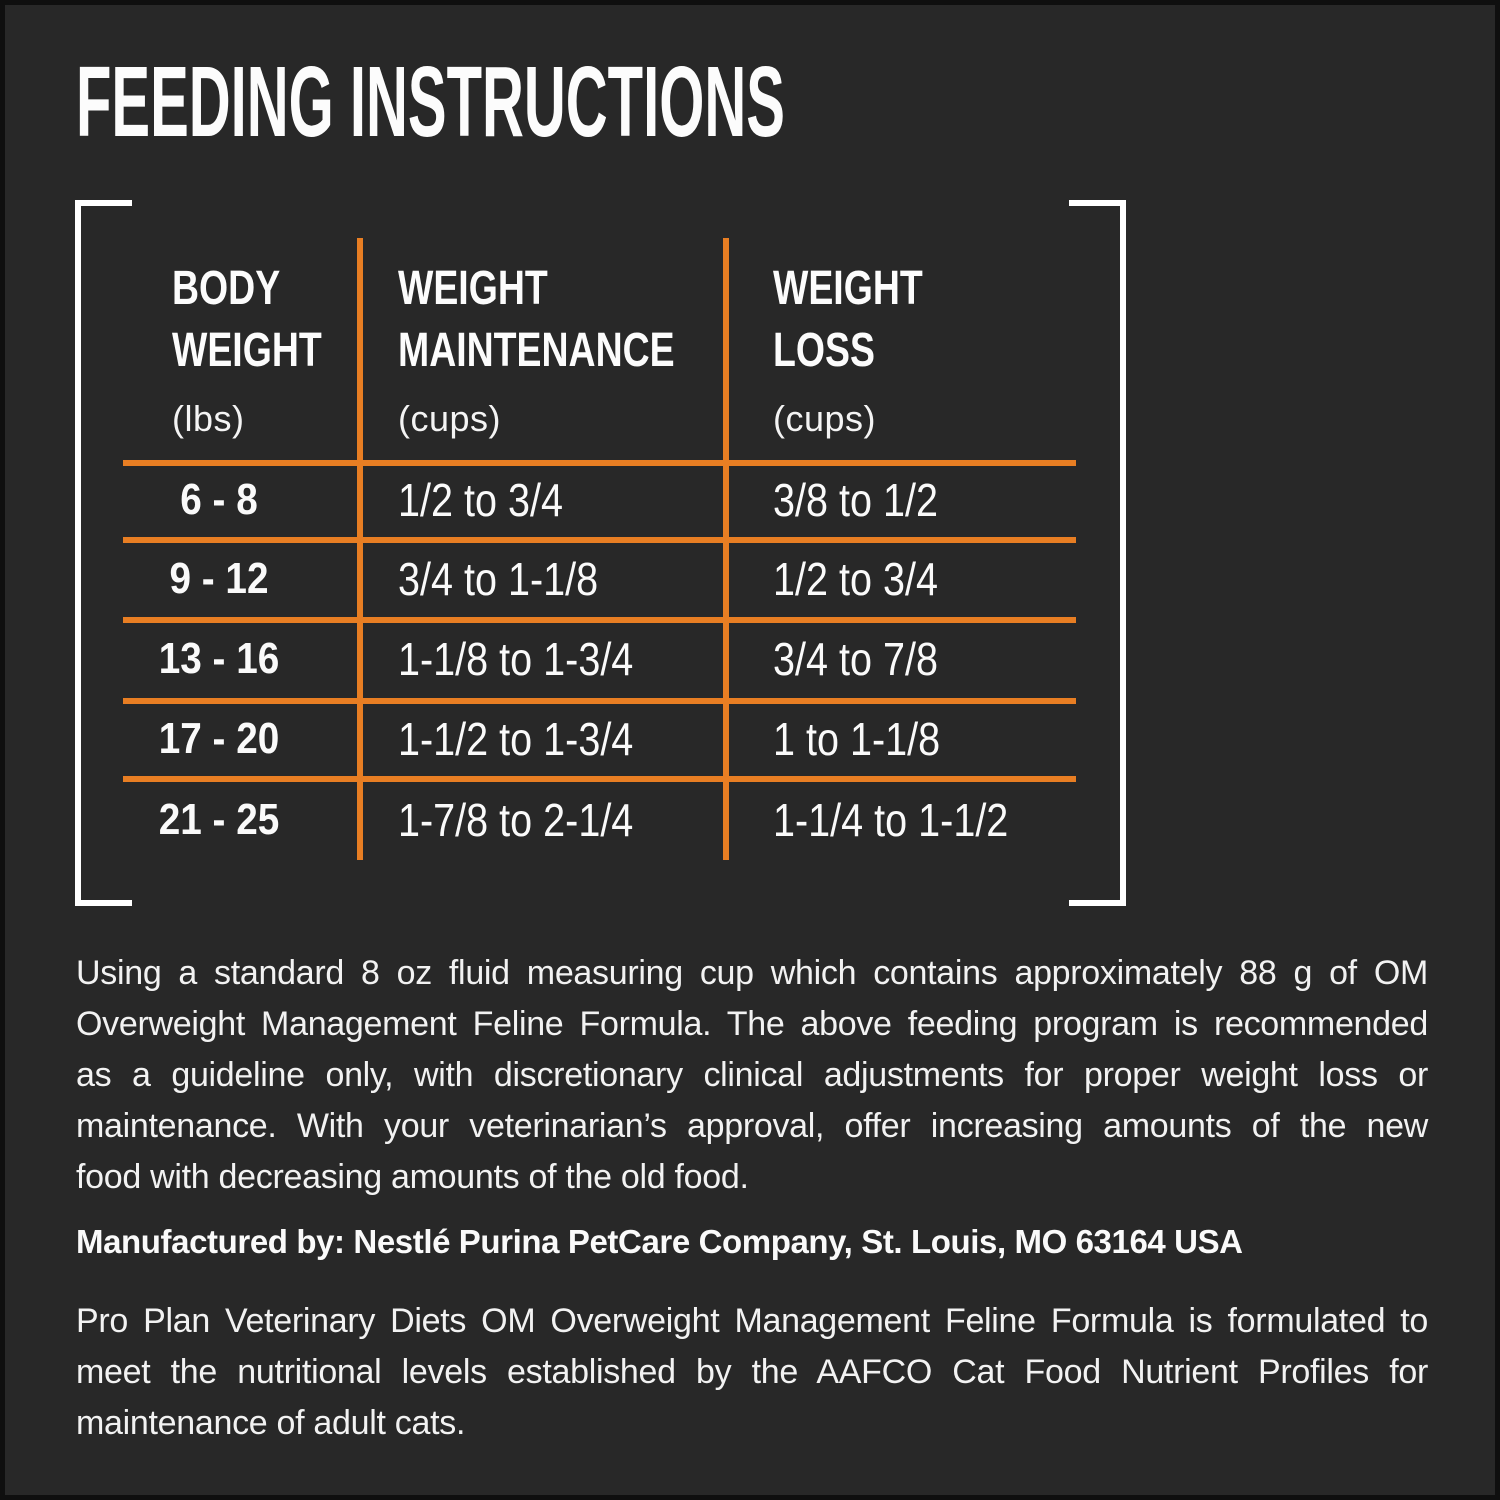 The height and width of the screenshot is (1500, 1500). I want to click on table-cell-maintenance: 1/2 to 3/4, so click(480, 500).